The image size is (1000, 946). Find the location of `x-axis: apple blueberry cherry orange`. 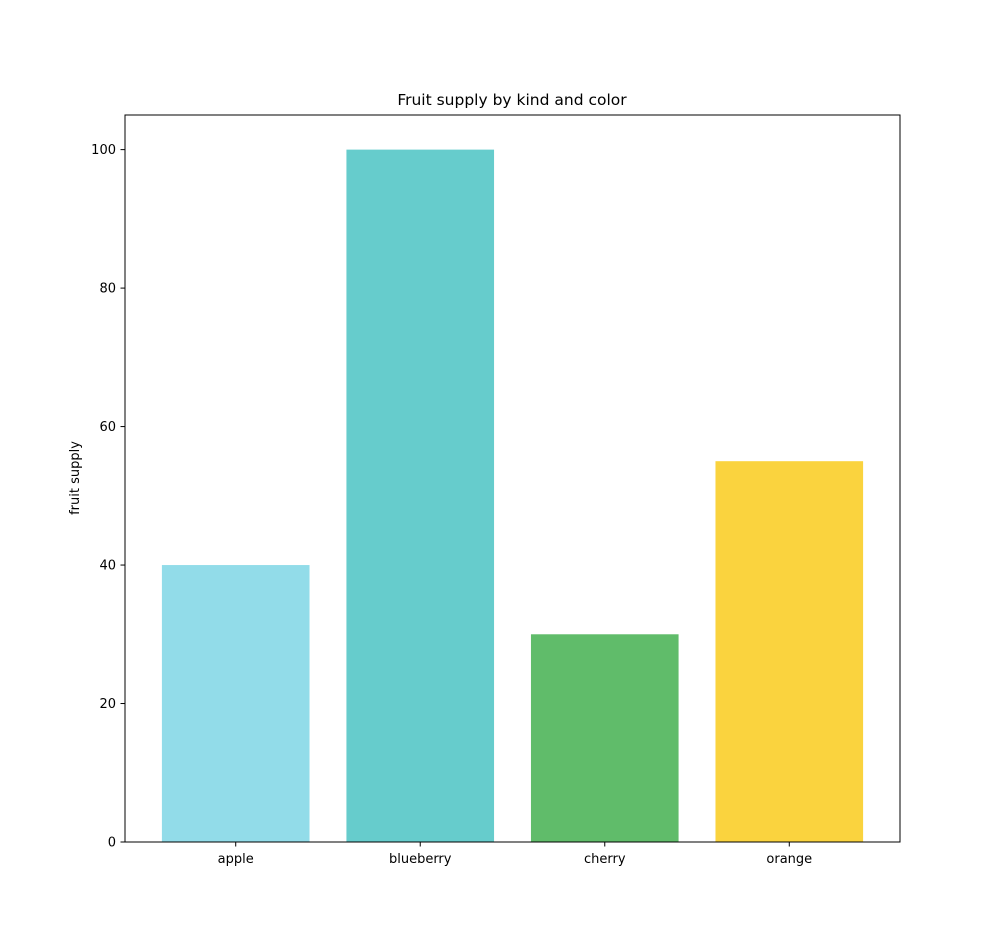

x-axis: apple blueberry cherry orange is located at coordinates (515, 854).